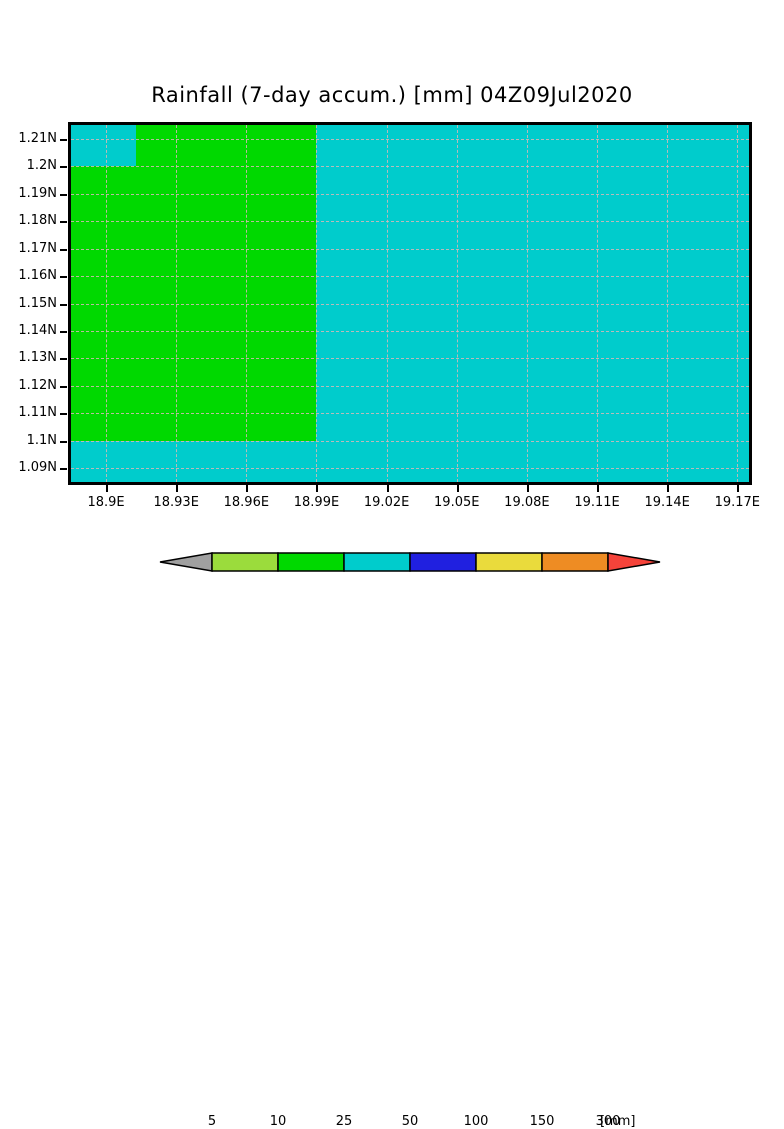 This screenshot has height=1129, width=784. Describe the element at coordinates (608, 1121) in the screenshot. I see `colorbar-tick-label: 300` at that location.